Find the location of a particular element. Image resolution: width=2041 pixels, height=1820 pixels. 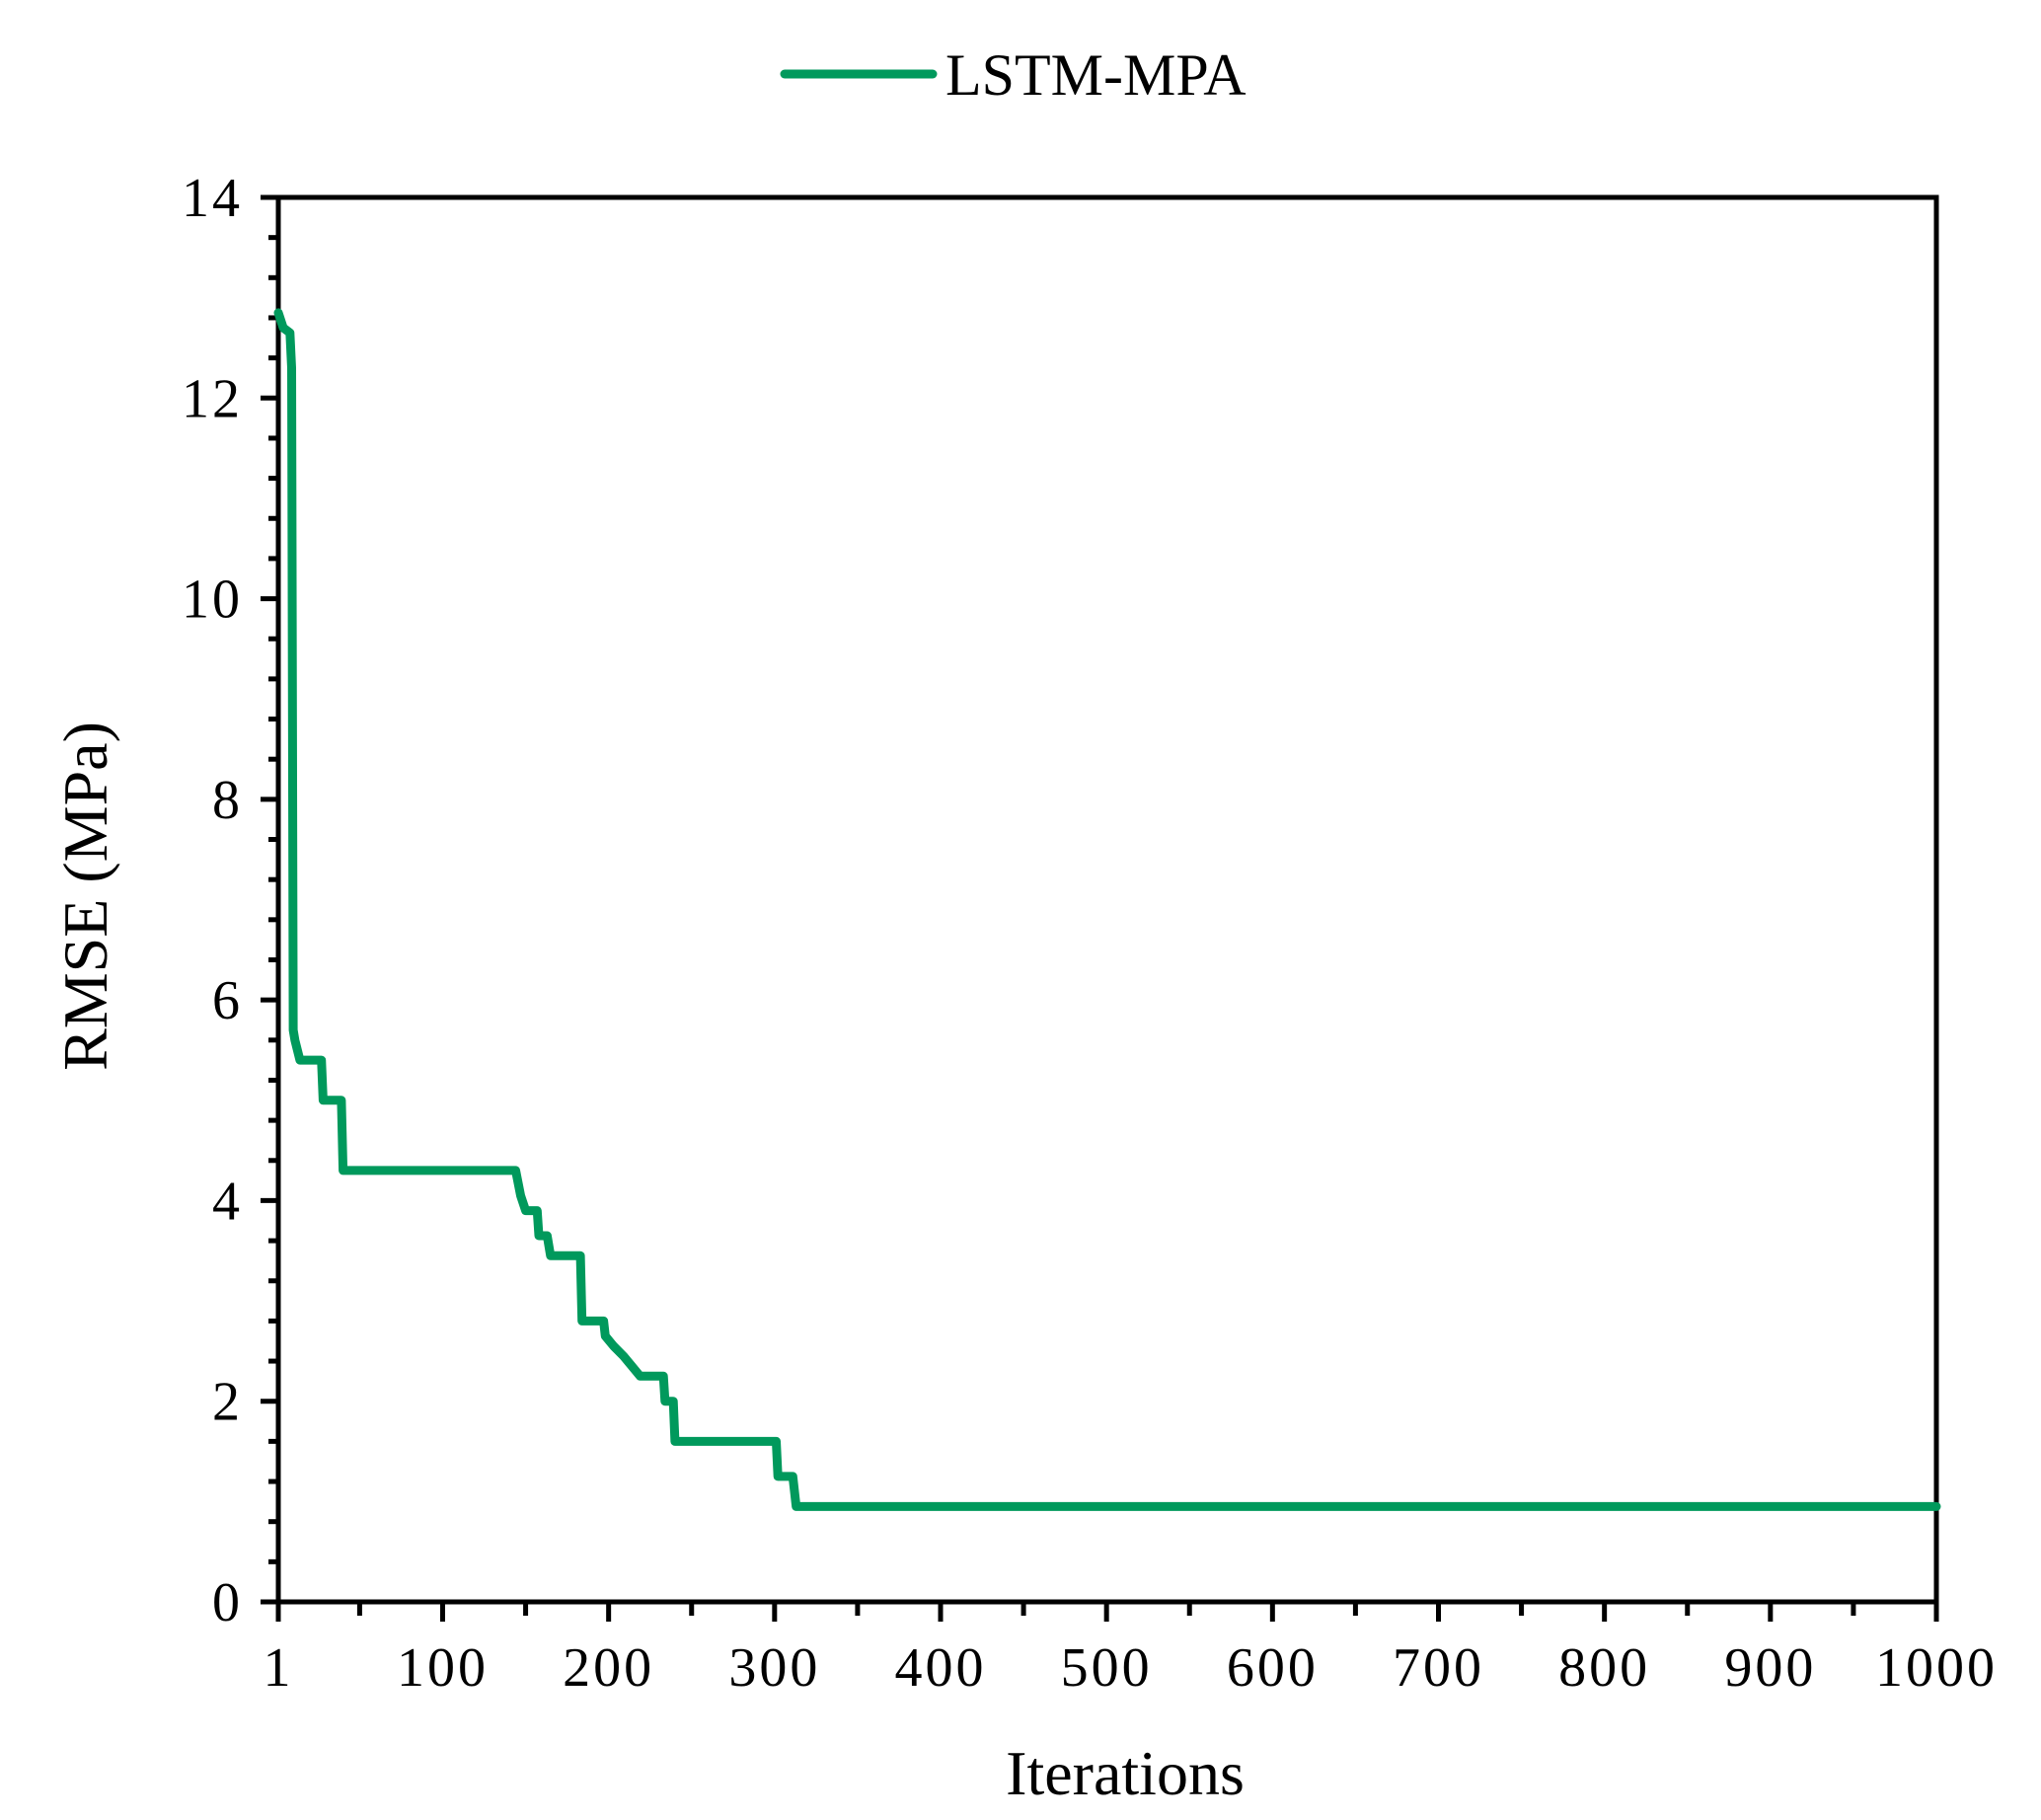

x-tick-label: 1000 is located at coordinates (1936, 1668).